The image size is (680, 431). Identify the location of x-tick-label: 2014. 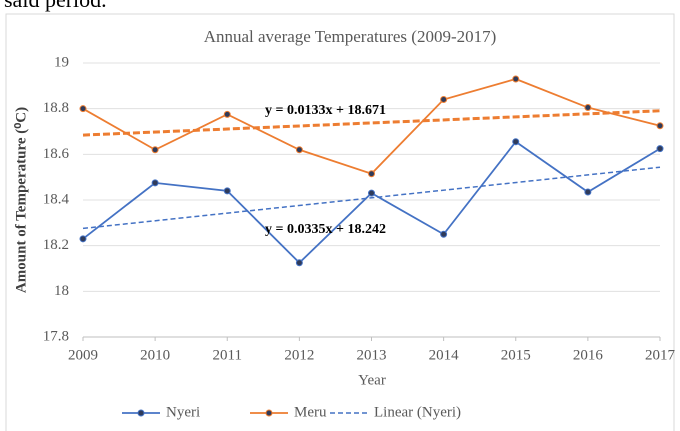
(444, 355).